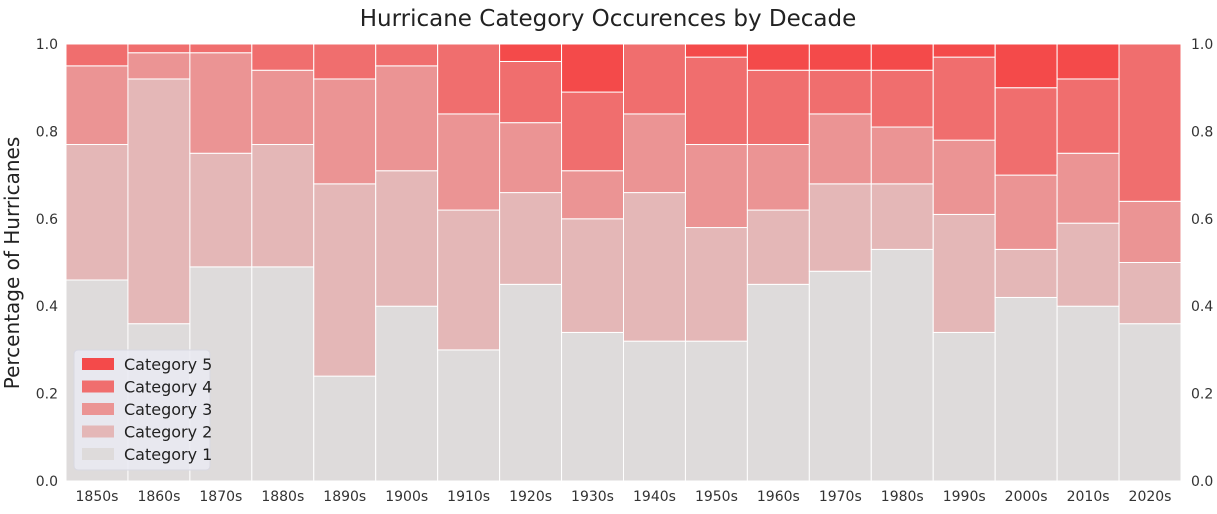 The height and width of the screenshot is (514, 1217). Describe the element at coordinates (220, 497) in the screenshot. I see `x-tick-label: 1870s` at that location.